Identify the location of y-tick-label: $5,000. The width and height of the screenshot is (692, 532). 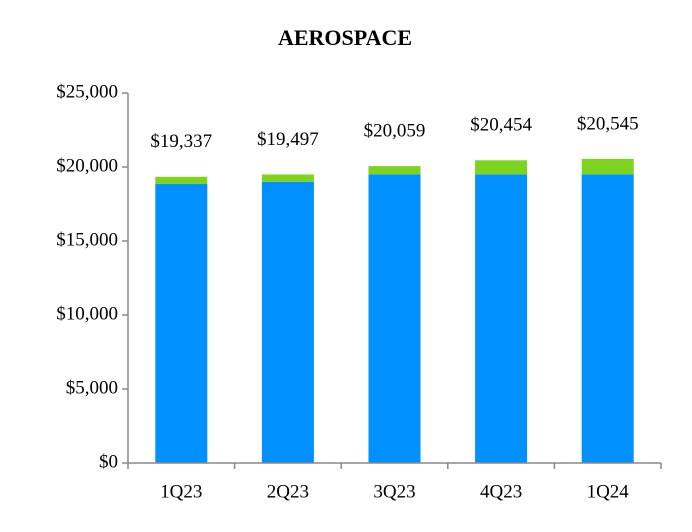
(92, 387).